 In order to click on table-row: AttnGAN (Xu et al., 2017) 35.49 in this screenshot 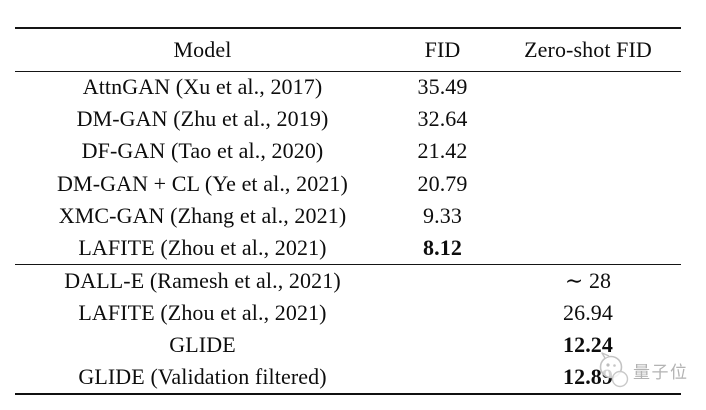, I will do `click(348, 87)`.